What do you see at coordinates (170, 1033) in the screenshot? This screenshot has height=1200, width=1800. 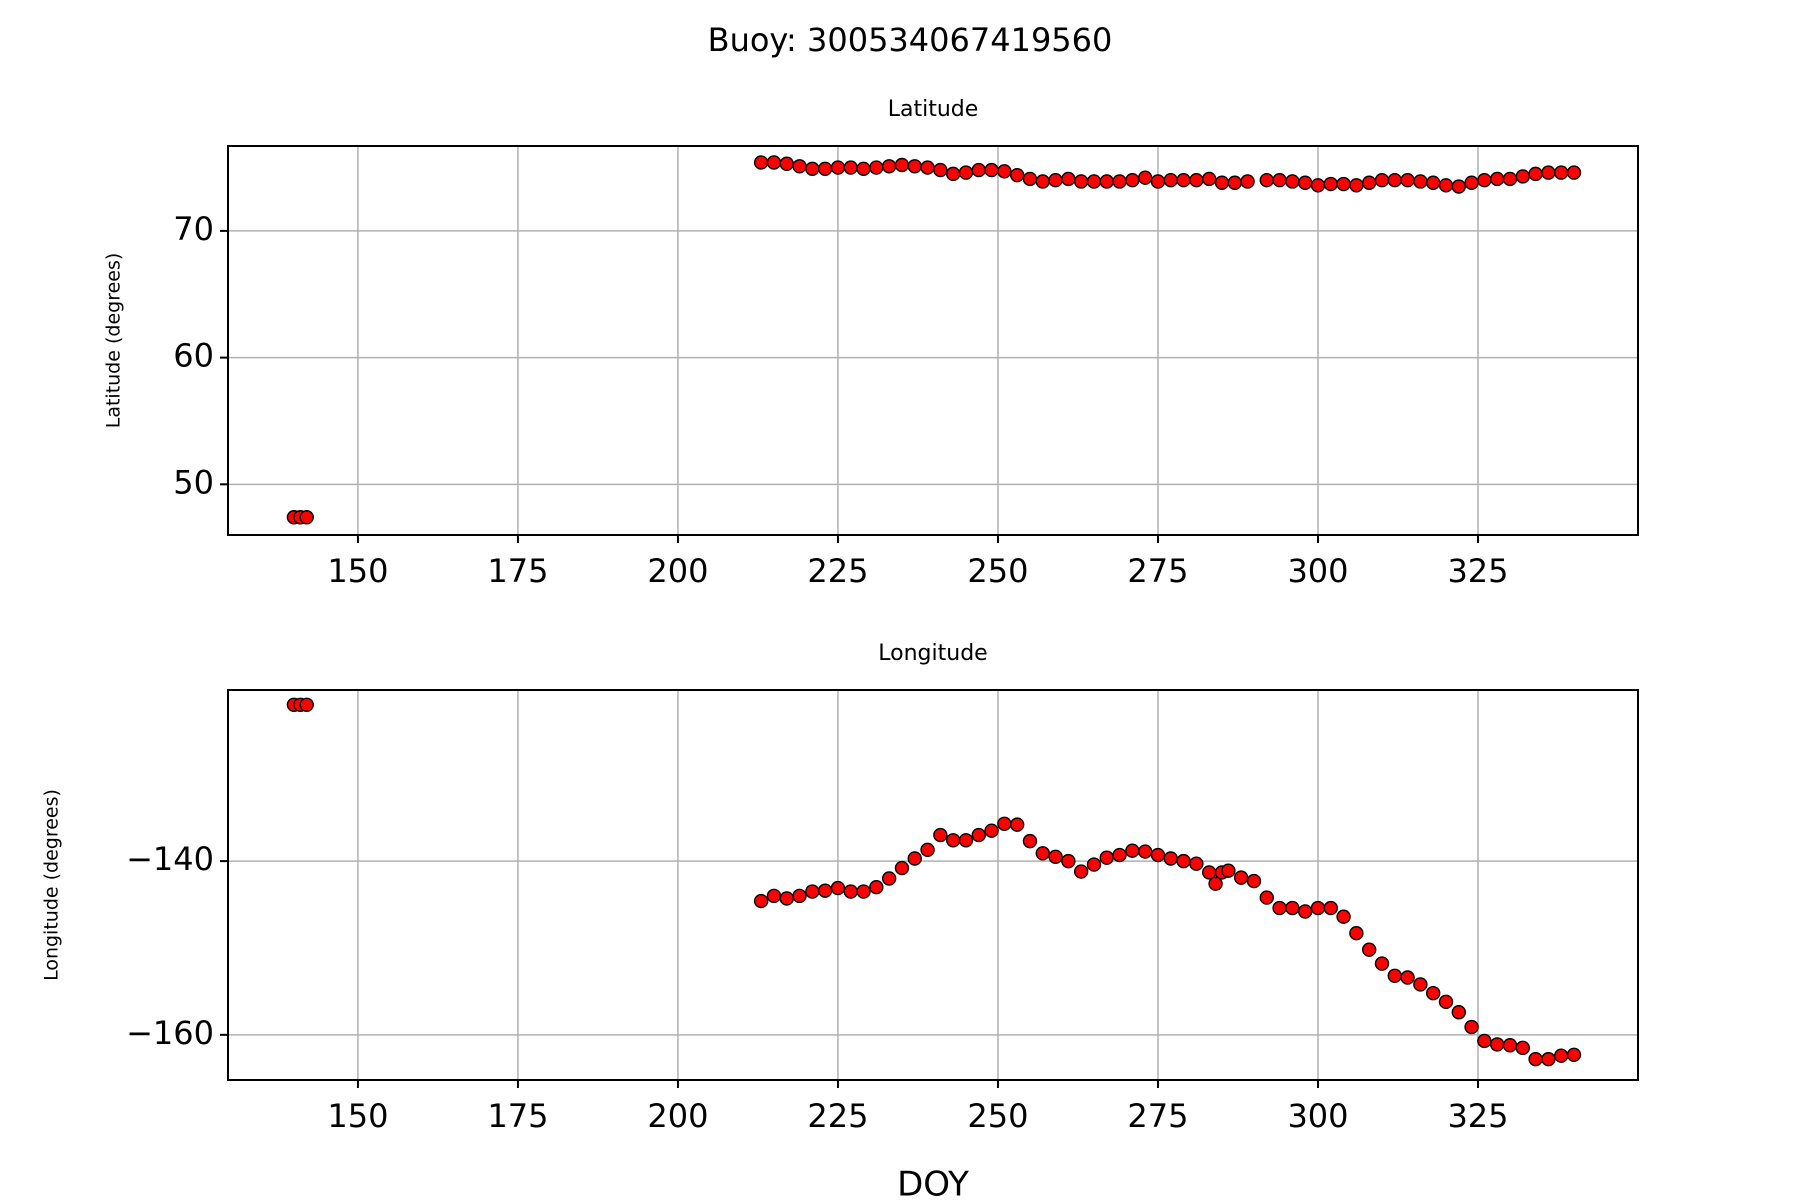 I see `y-tick-label: −160` at bounding box center [170, 1033].